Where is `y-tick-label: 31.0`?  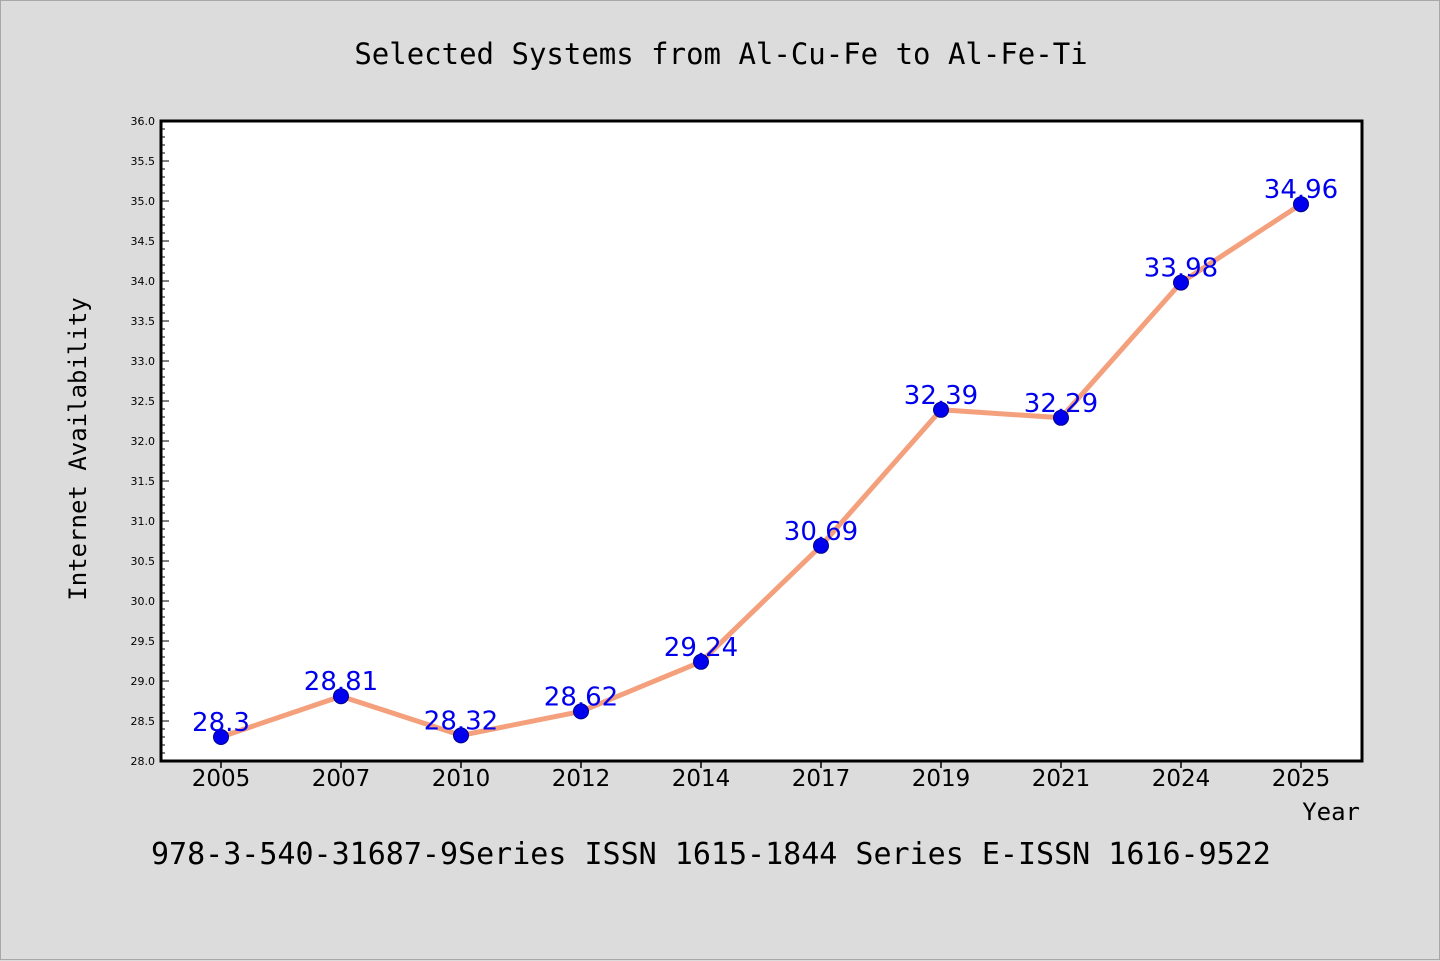
y-tick-label: 31.0 is located at coordinates (143, 521).